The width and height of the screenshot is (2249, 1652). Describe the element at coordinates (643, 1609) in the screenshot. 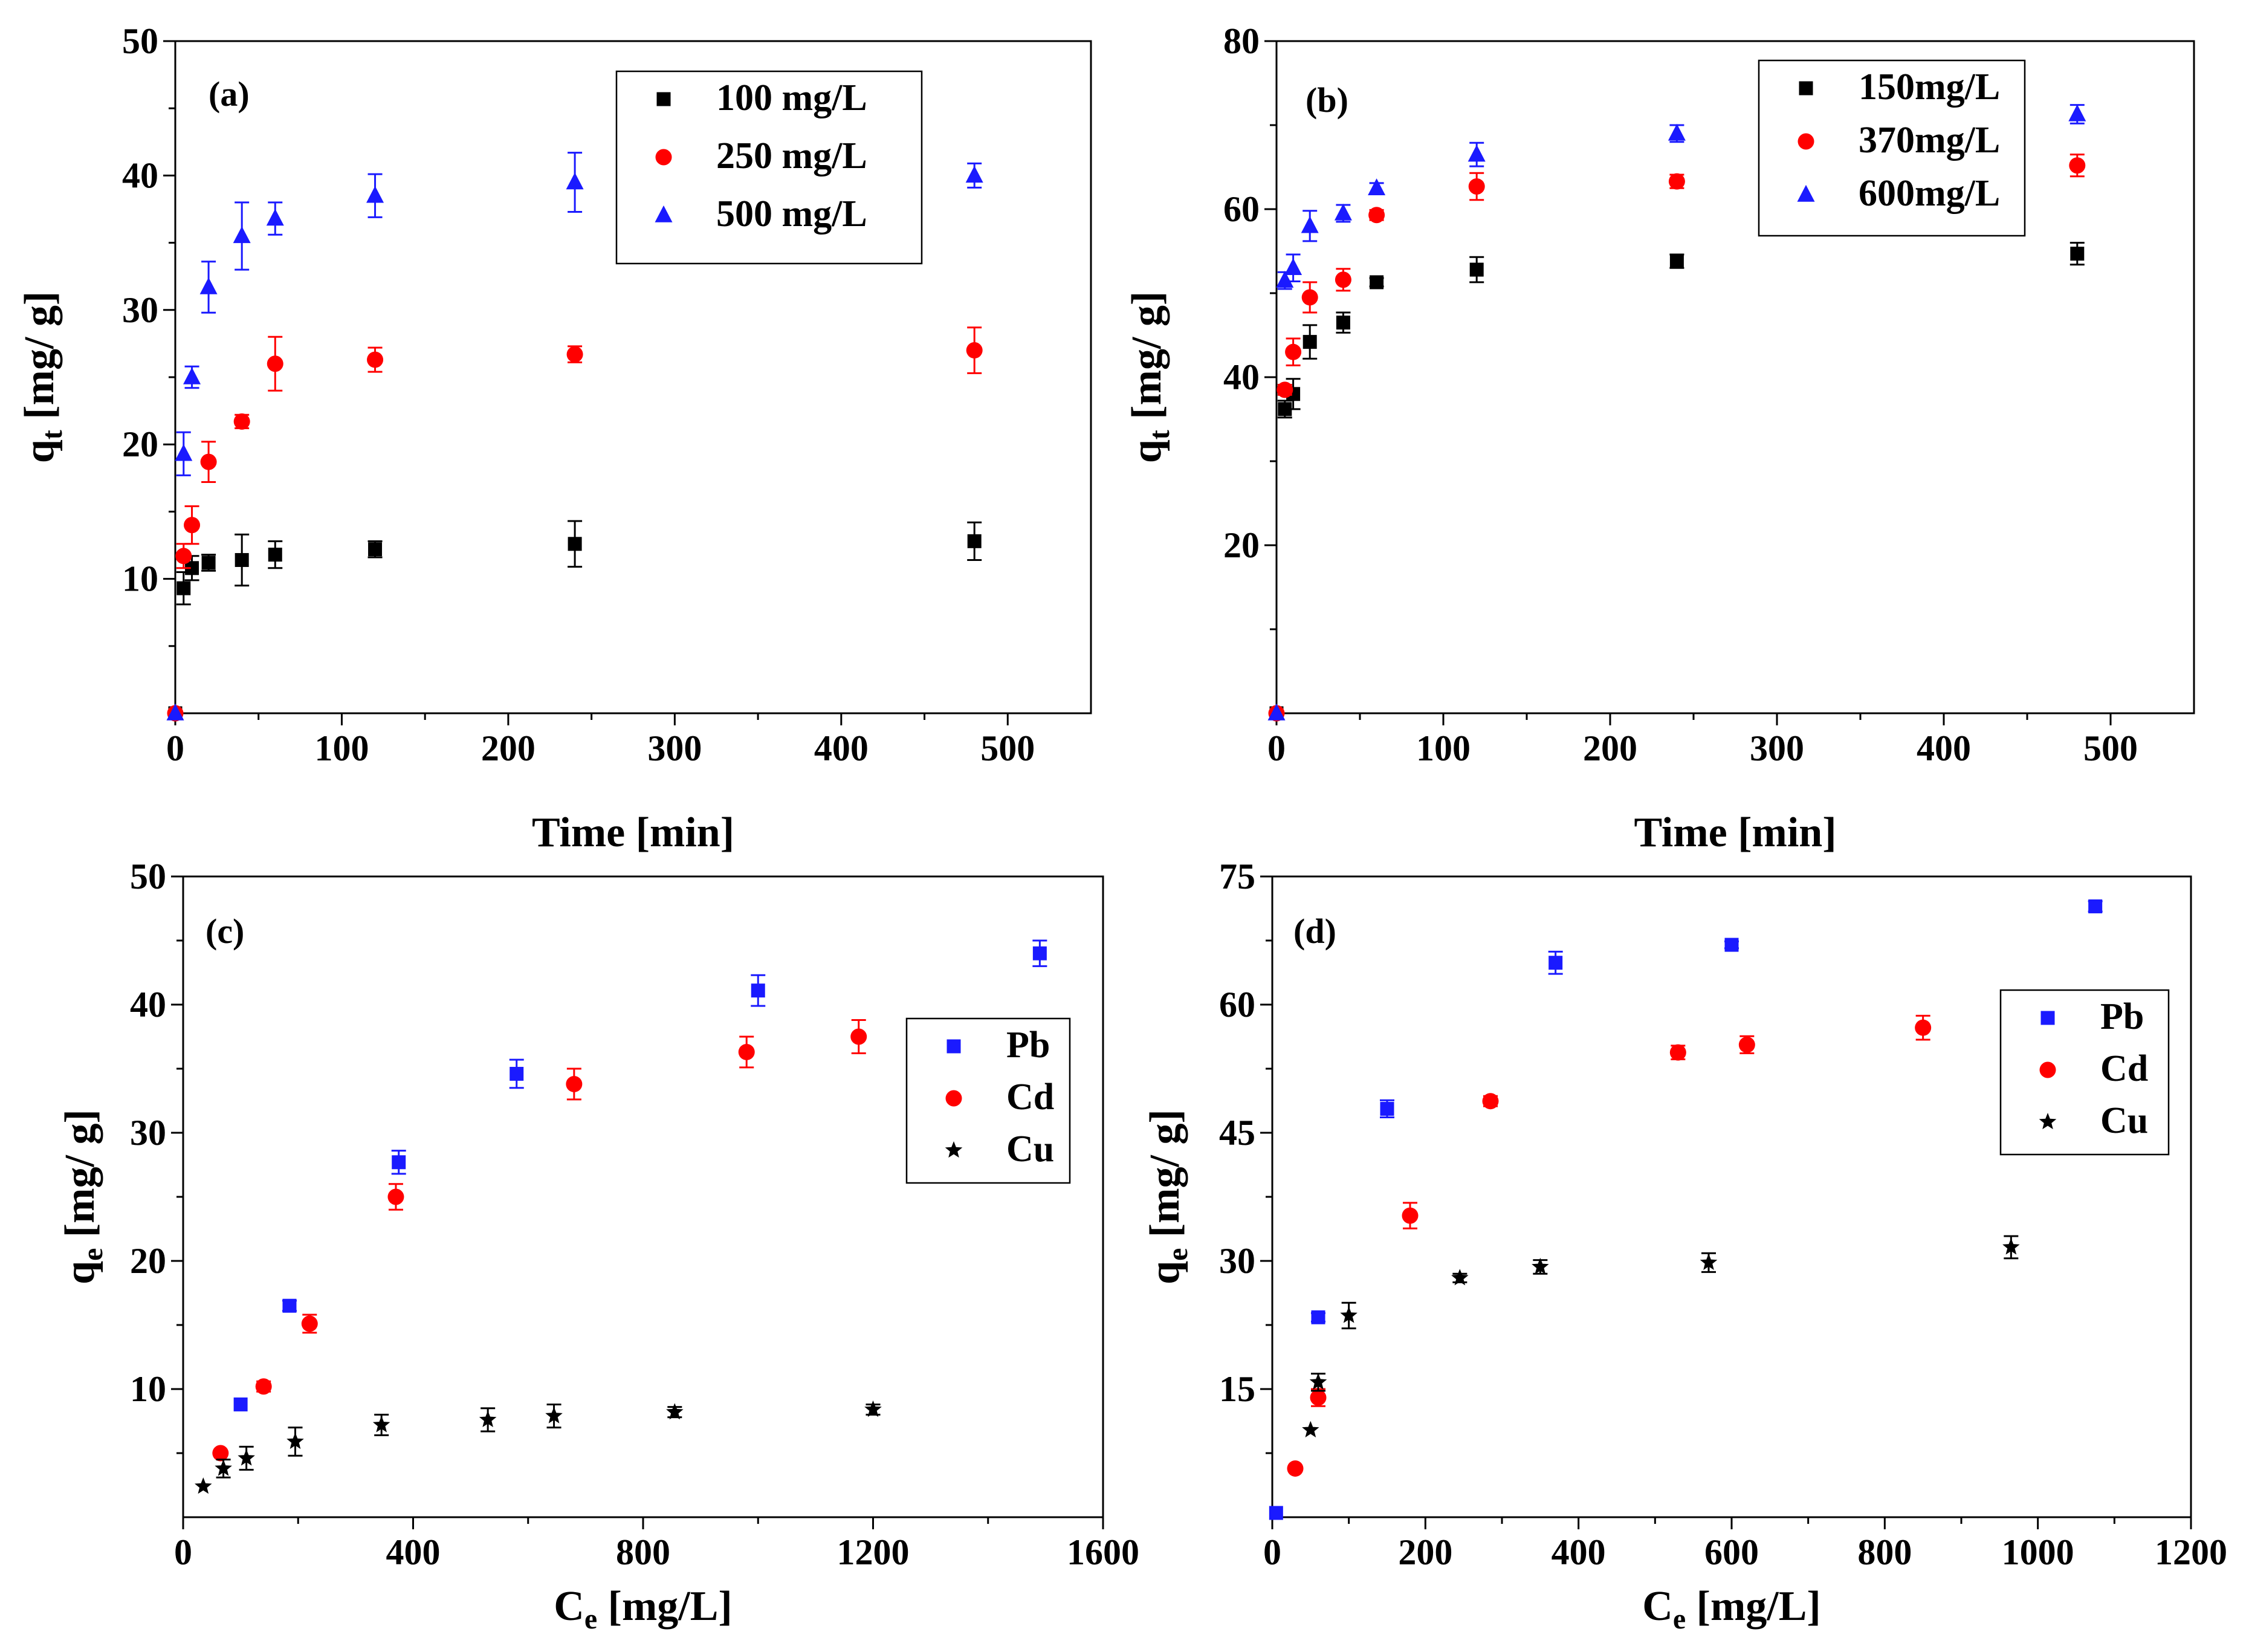

I see `x-axis-label: Ce [mg/L]` at that location.